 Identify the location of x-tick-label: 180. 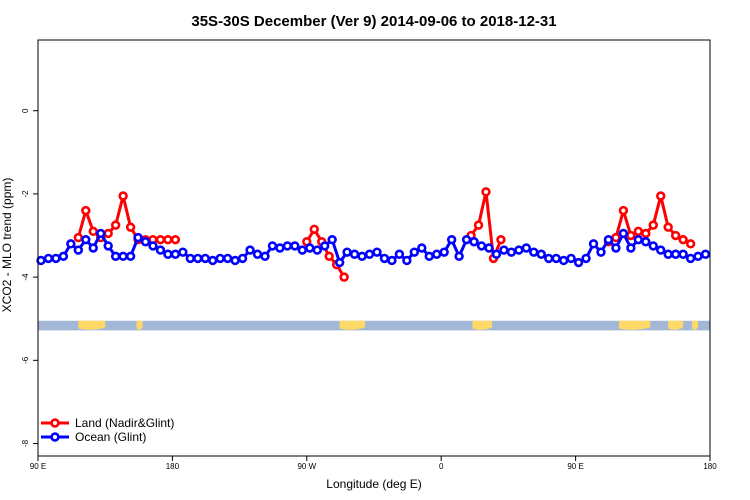
(710, 466).